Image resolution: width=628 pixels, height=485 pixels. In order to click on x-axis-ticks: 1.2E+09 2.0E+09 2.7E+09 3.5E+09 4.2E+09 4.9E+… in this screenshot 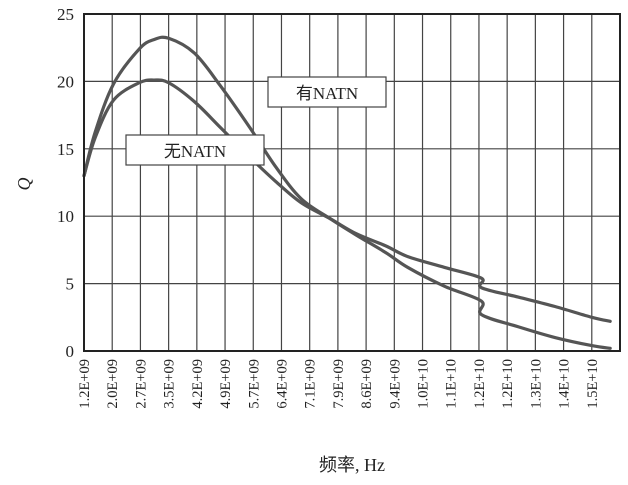, I will do `click(339, 384)`.